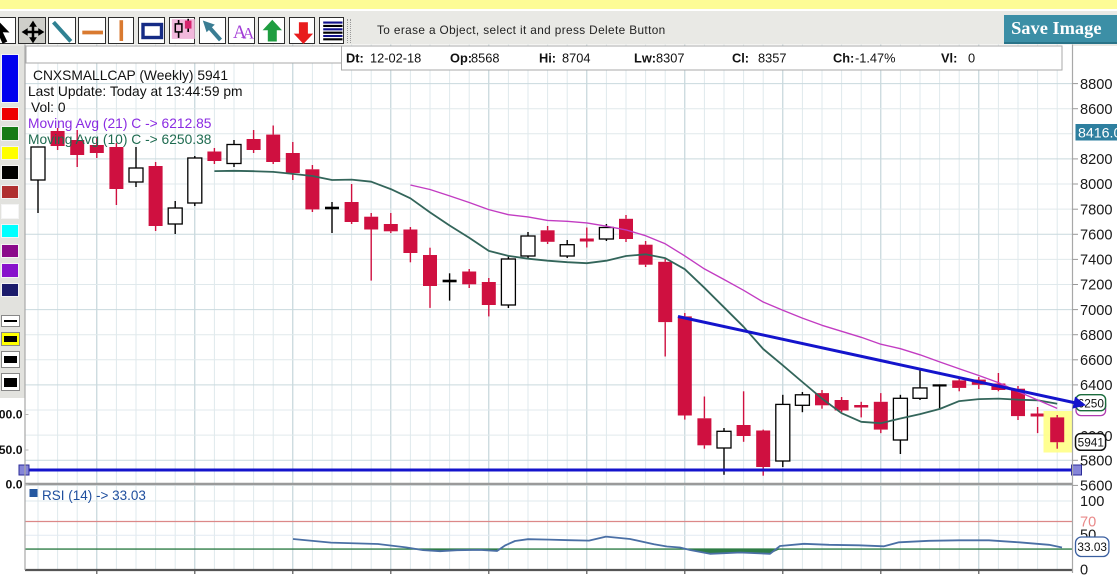  Describe the element at coordinates (843, 58) in the screenshot. I see `svg-text: Ch:` at that location.